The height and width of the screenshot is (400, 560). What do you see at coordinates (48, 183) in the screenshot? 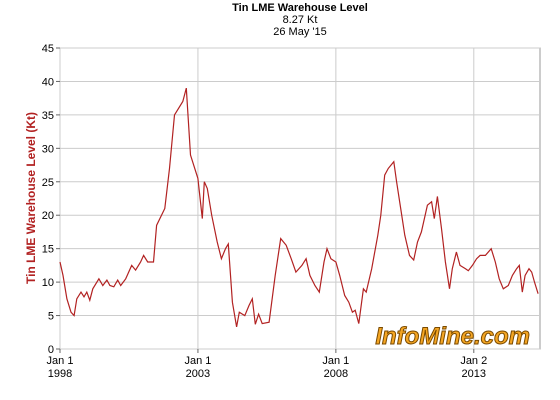
I see `y-tick-label: 25` at bounding box center [48, 183].